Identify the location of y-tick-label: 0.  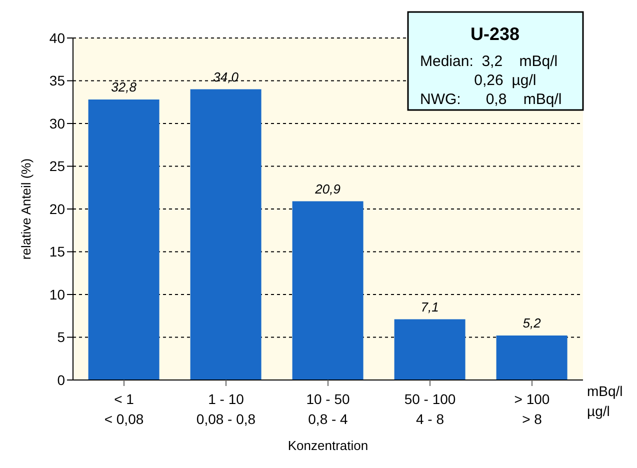
(61, 380).